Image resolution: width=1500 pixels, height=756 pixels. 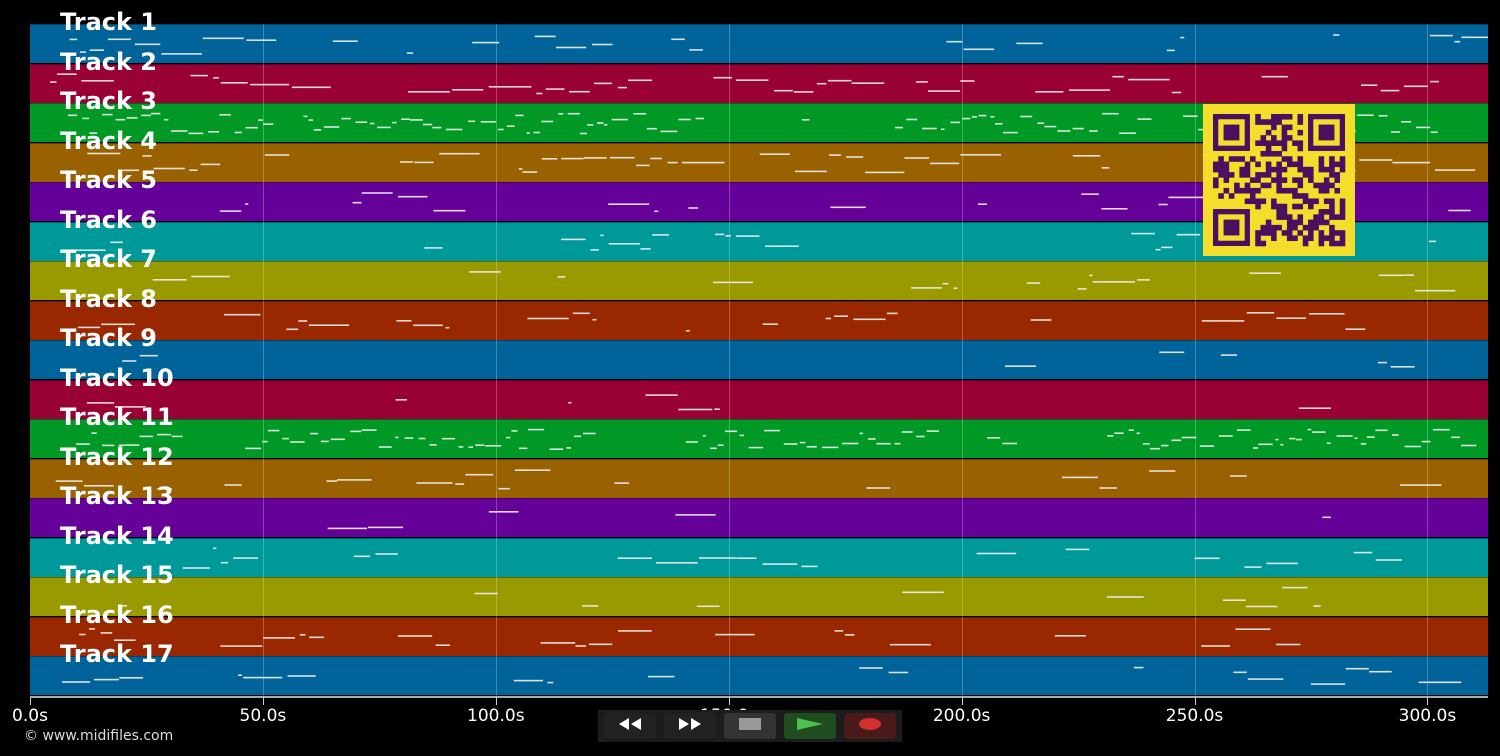 I want to click on qr-code, so click(x=1279, y=180).